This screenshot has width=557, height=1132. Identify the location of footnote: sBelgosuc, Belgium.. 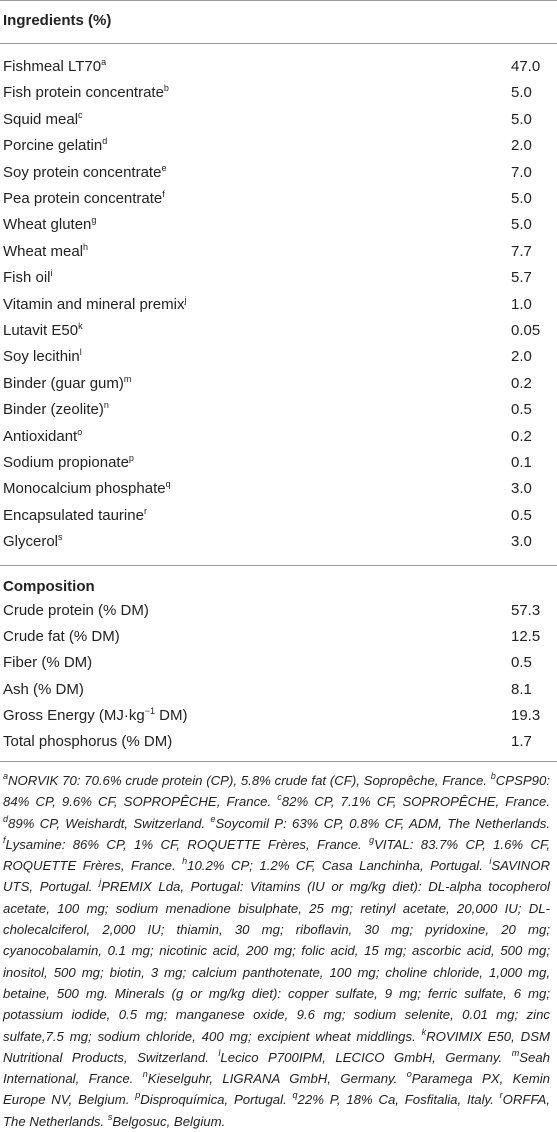
(166, 1120).